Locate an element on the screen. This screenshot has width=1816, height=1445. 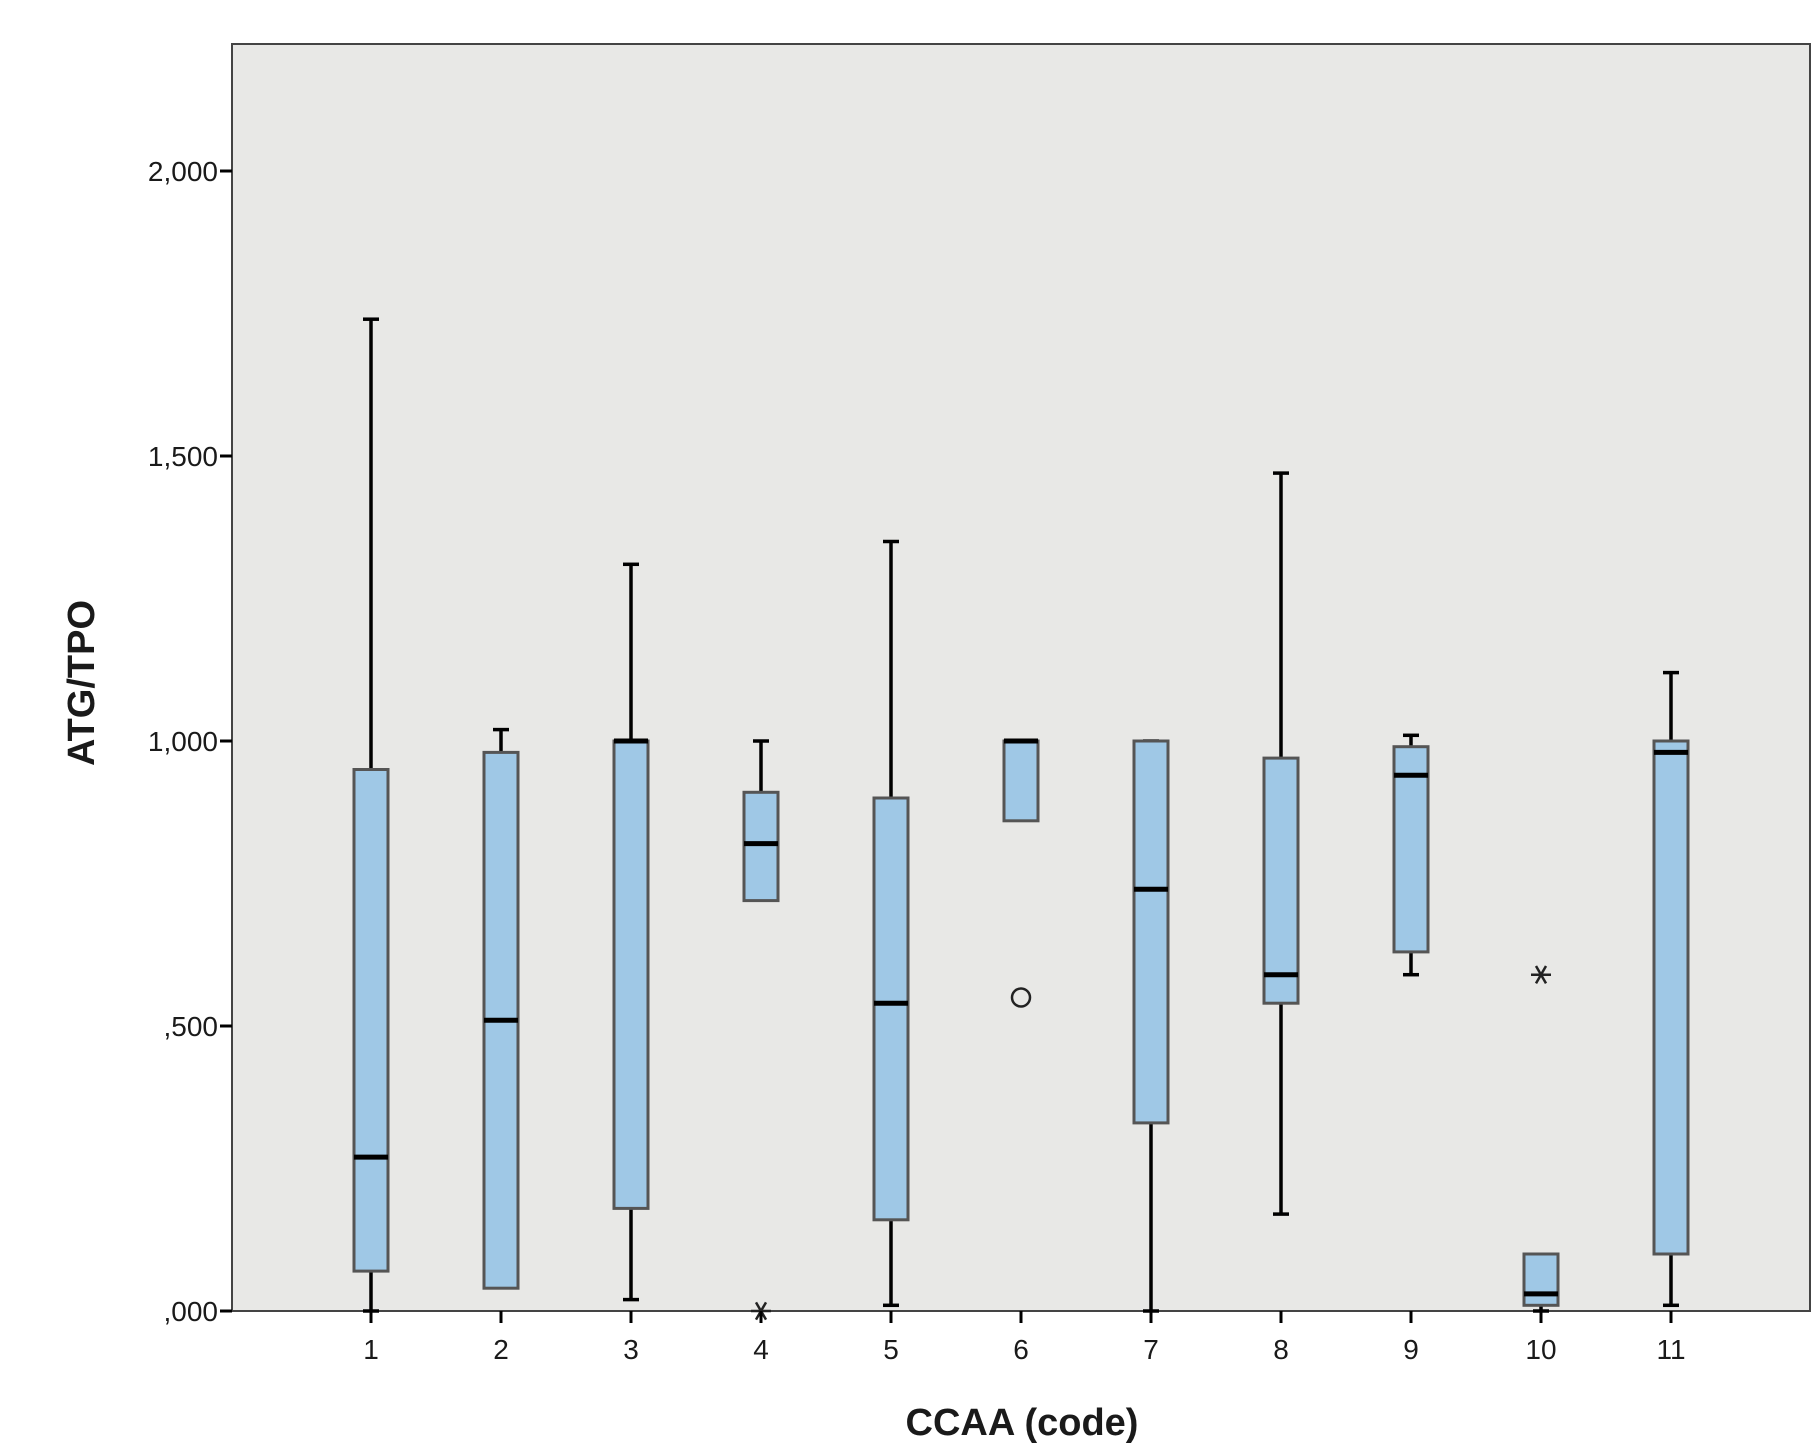
y-axis-ticks: ,000 ,500 1,000 1,500 2,000 is located at coordinates (190, 741).